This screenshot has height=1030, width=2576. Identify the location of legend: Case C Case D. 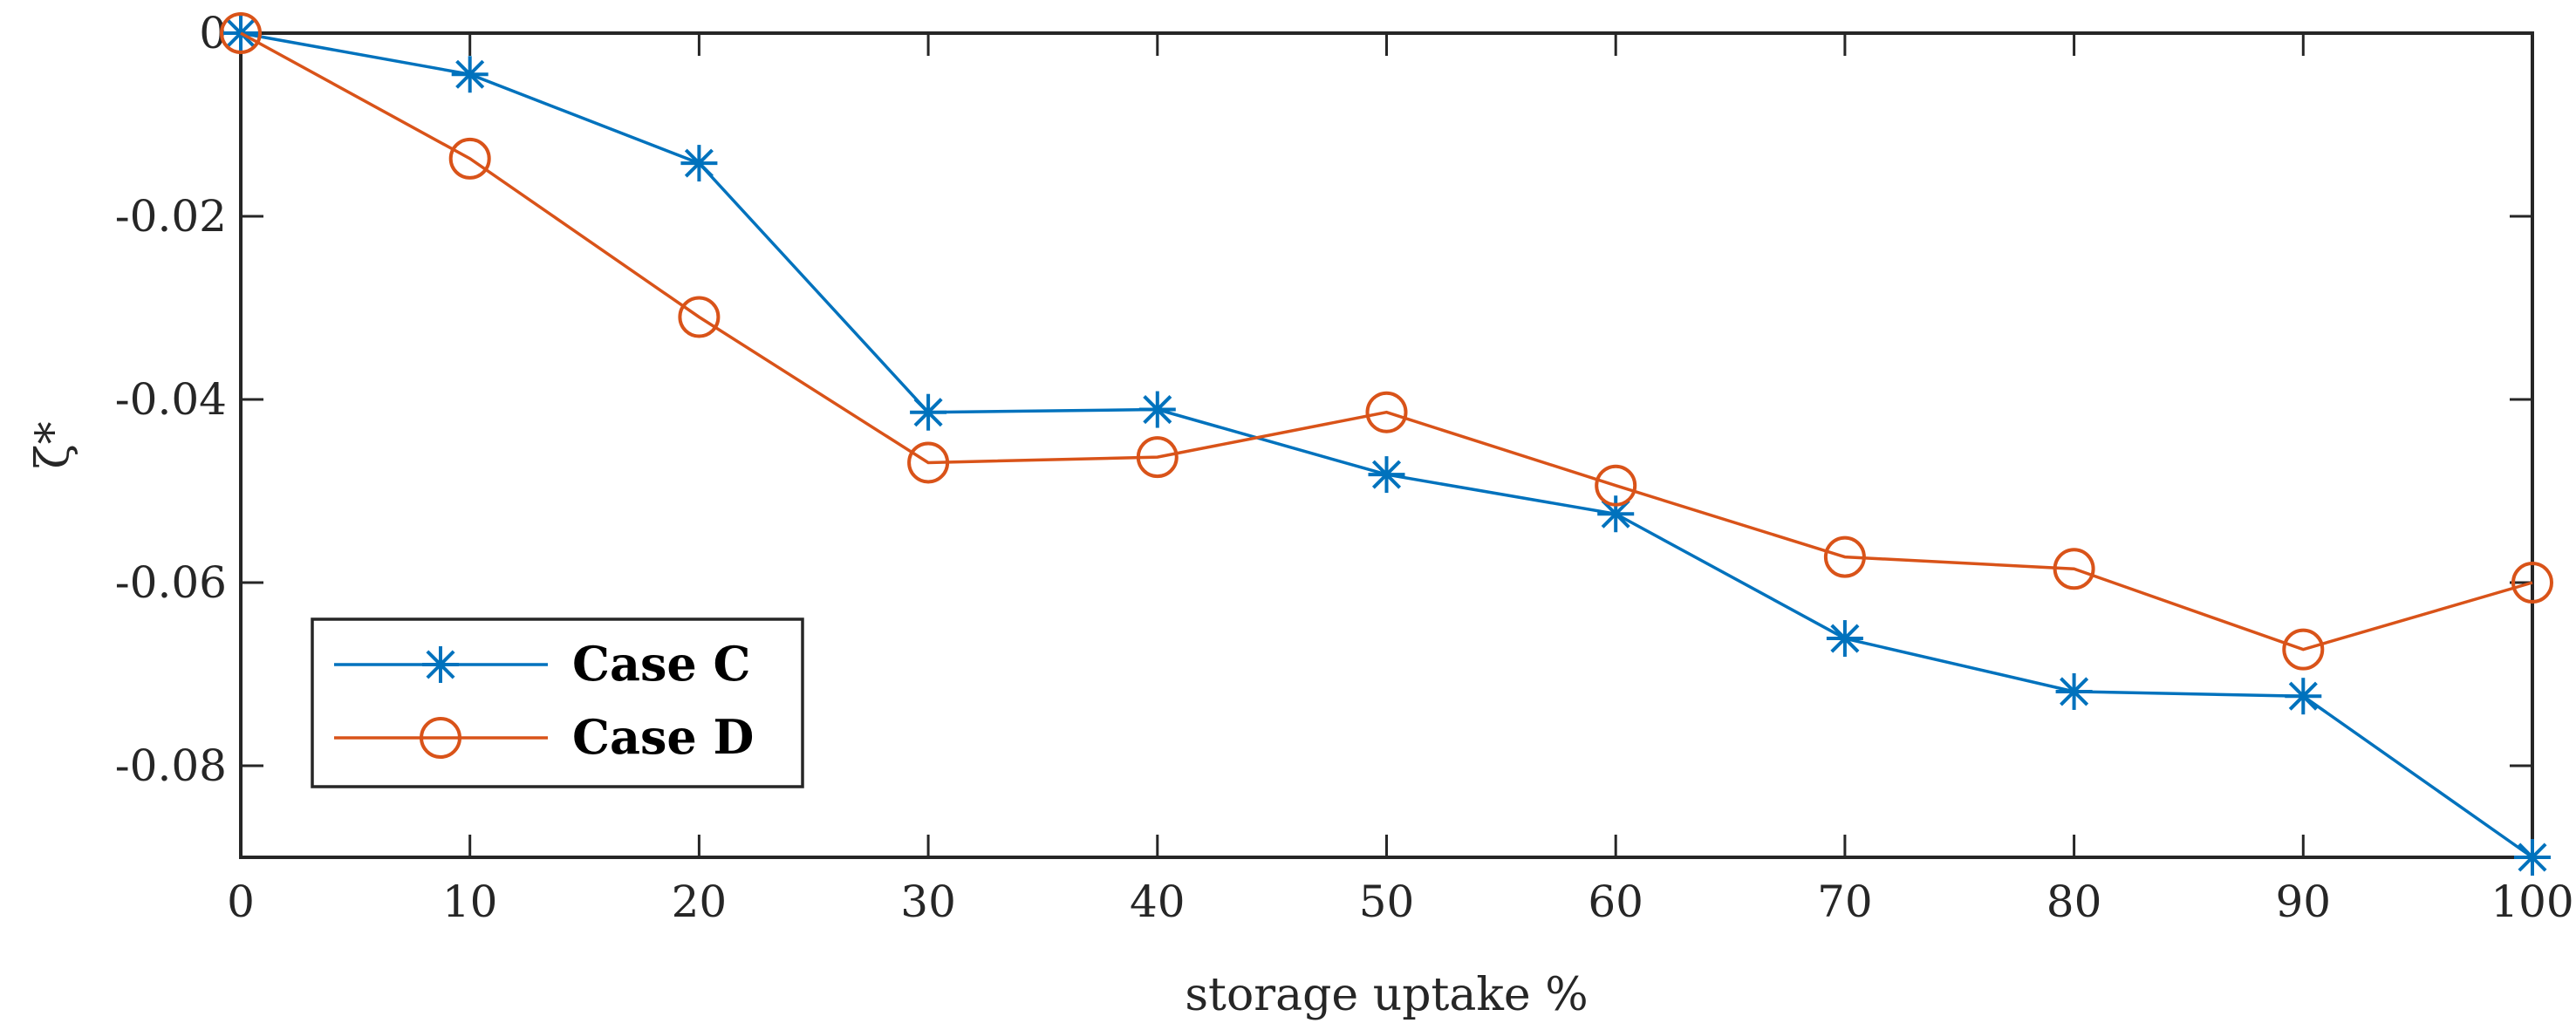
(557, 702).